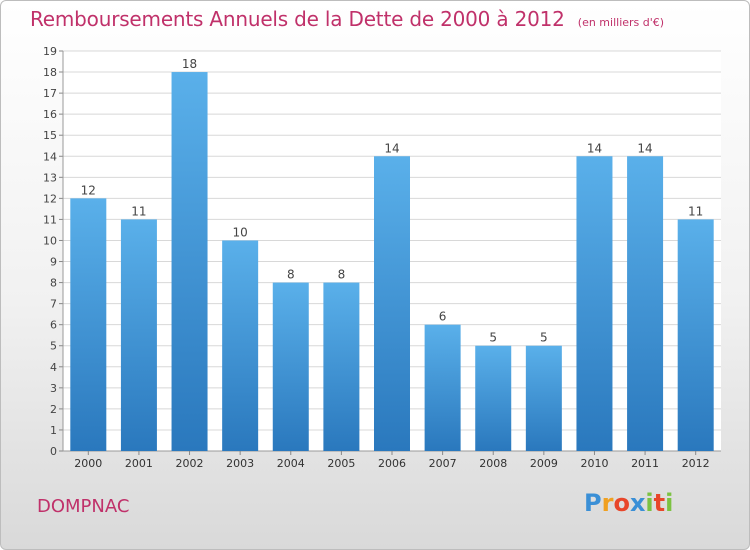 Image resolution: width=750 pixels, height=550 pixels. Describe the element at coordinates (291, 463) in the screenshot. I see `x-tick-label: 2004` at that location.